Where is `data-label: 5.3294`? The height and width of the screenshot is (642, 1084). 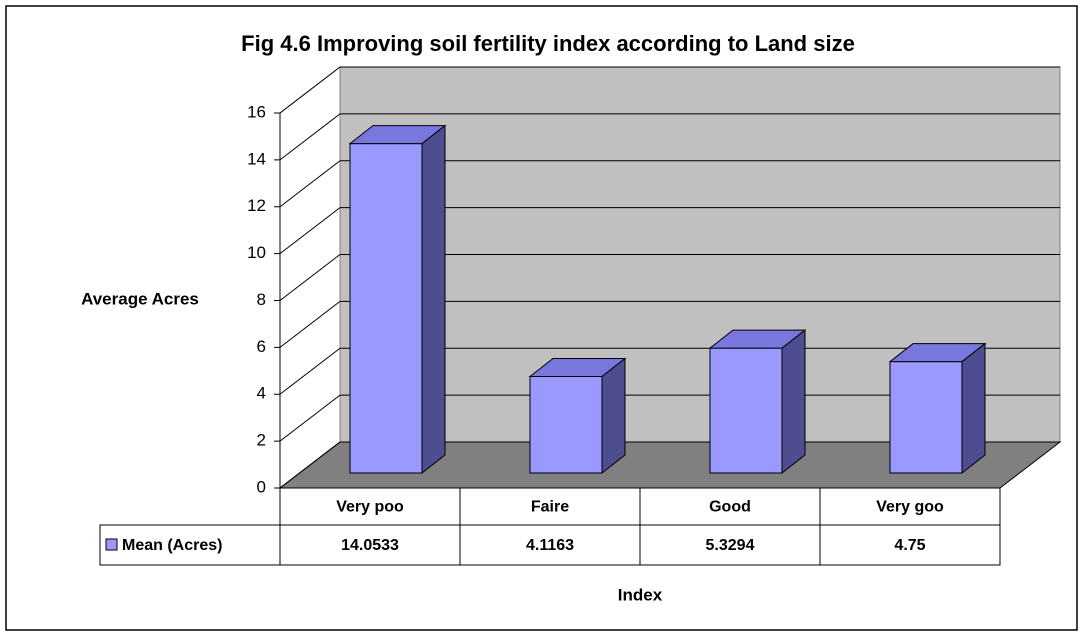
data-label: 5.3294 is located at coordinates (730, 545).